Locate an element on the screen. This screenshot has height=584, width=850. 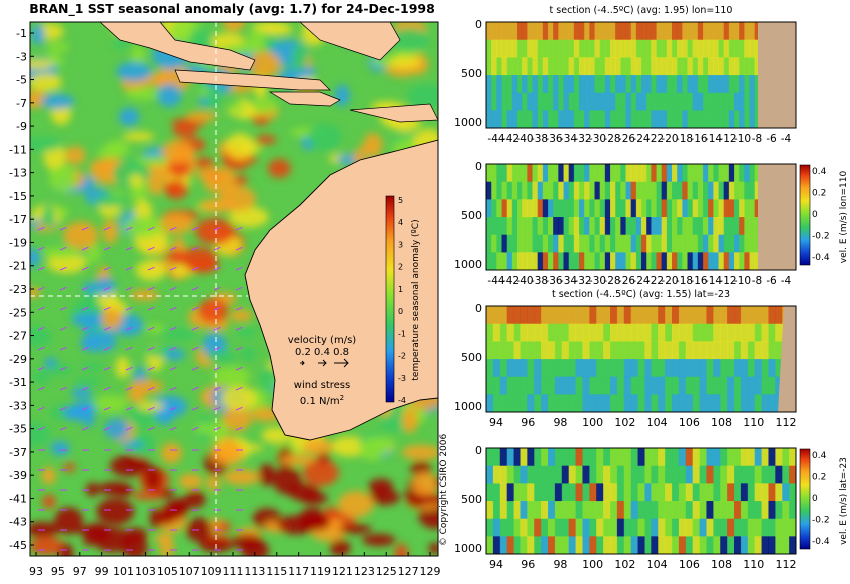
section-x-tick: 94 is located at coordinates (496, 564).